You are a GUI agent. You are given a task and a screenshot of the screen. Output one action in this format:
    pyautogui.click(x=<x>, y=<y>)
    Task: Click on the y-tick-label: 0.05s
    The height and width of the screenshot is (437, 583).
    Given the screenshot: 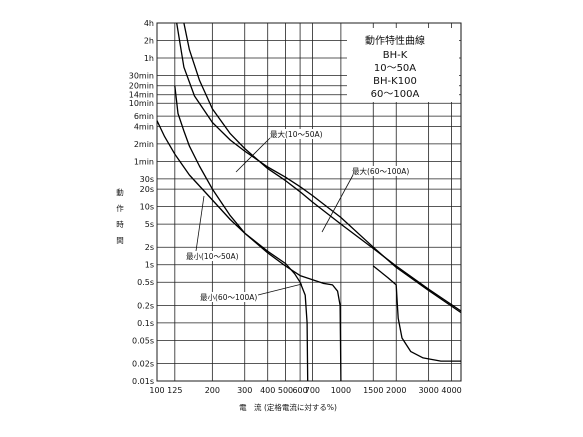 What is the action you would take?
    pyautogui.click(x=143, y=340)
    